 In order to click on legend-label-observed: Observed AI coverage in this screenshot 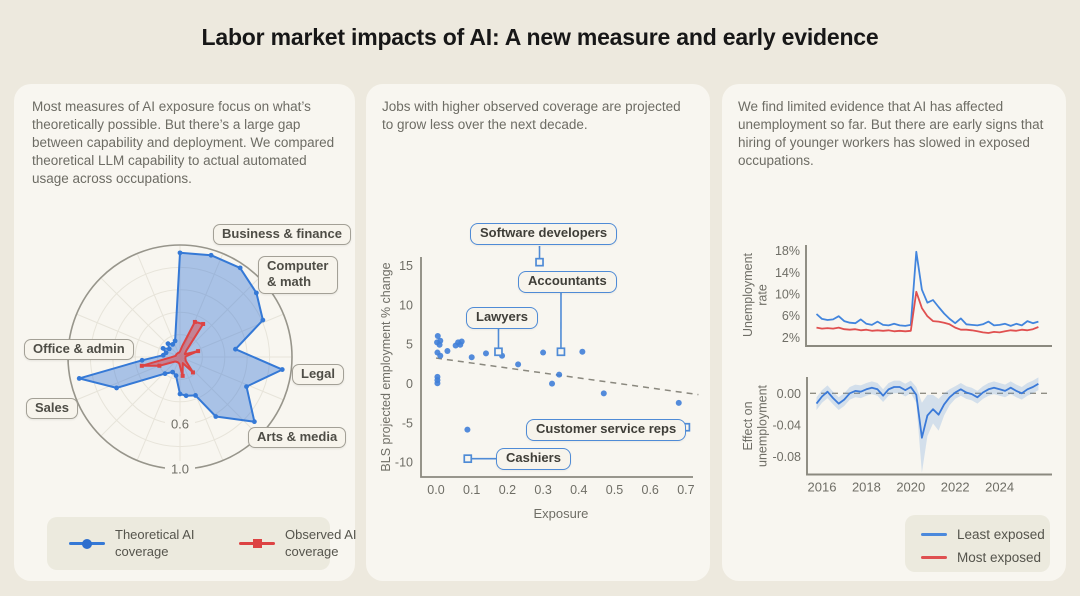, I will do `click(321, 542)`.